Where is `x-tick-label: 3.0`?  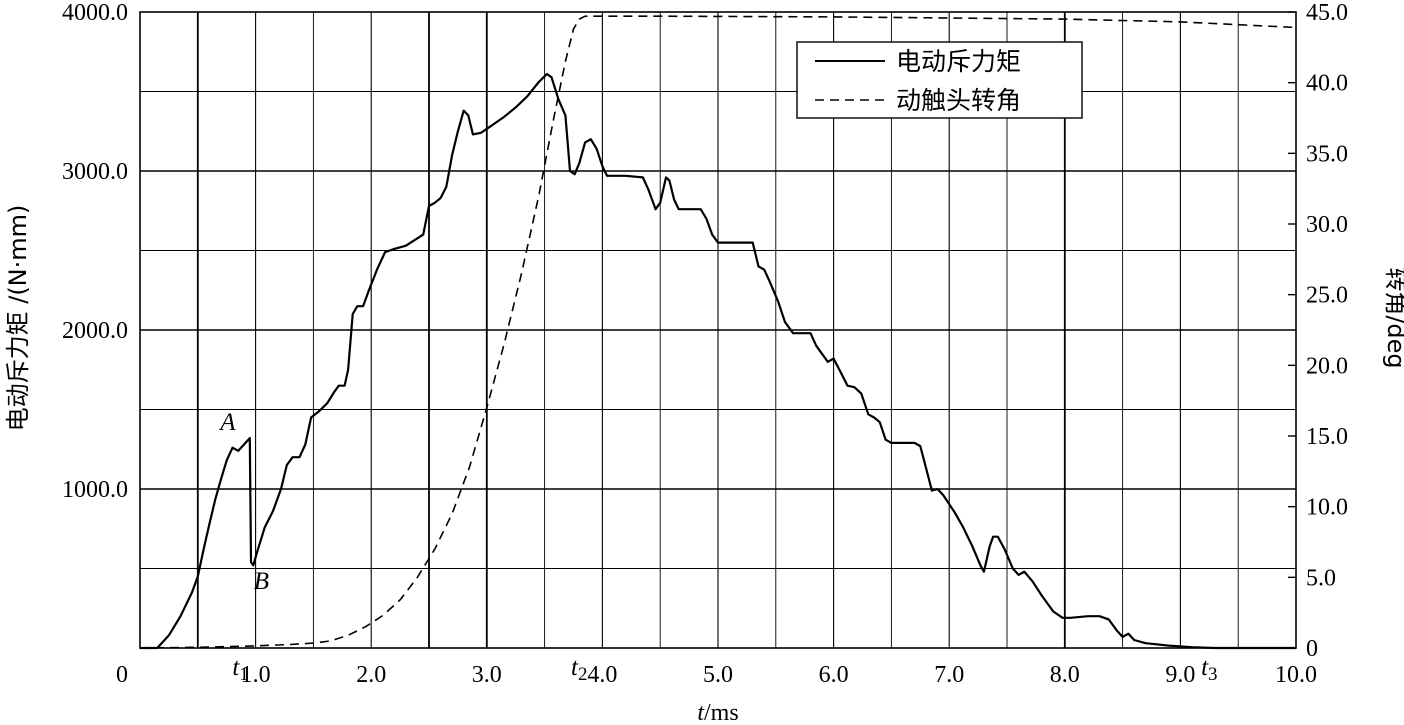 x-tick-label: 3.0 is located at coordinates (487, 675).